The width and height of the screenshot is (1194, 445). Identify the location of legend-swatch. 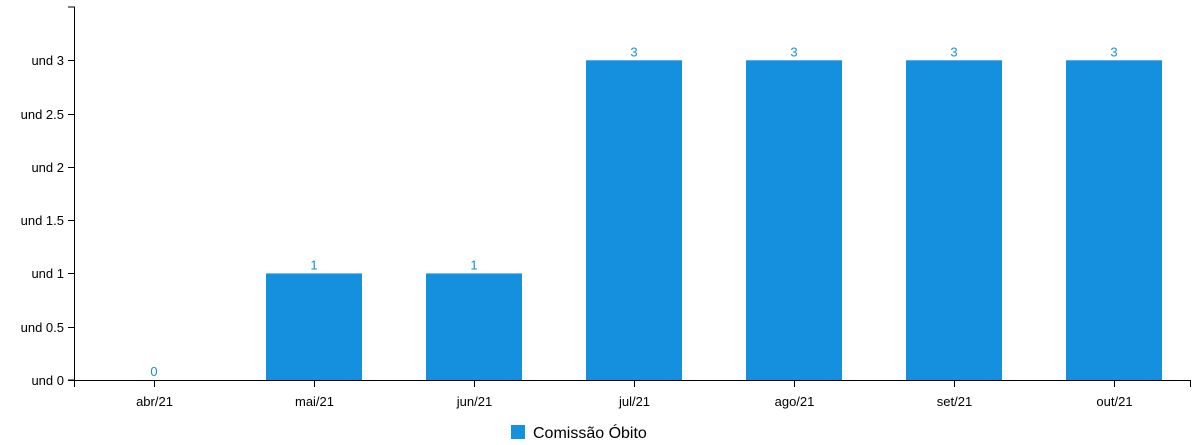
(518, 432).